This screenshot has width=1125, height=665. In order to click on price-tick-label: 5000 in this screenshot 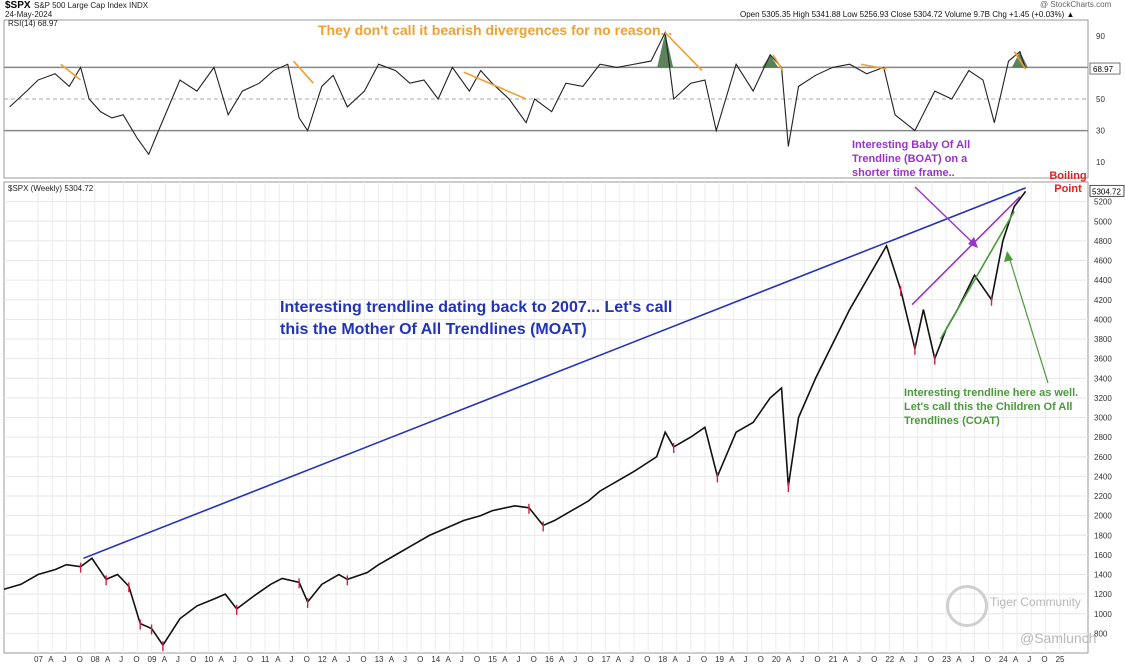, I will do `click(1103, 221)`.